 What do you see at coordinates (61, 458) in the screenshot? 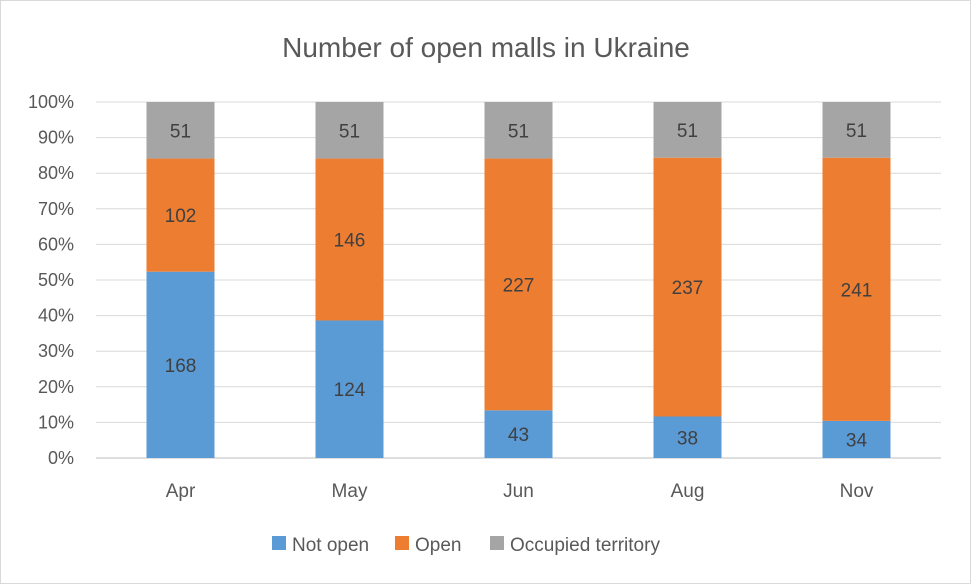
I see `y-tick-label: 0%` at bounding box center [61, 458].